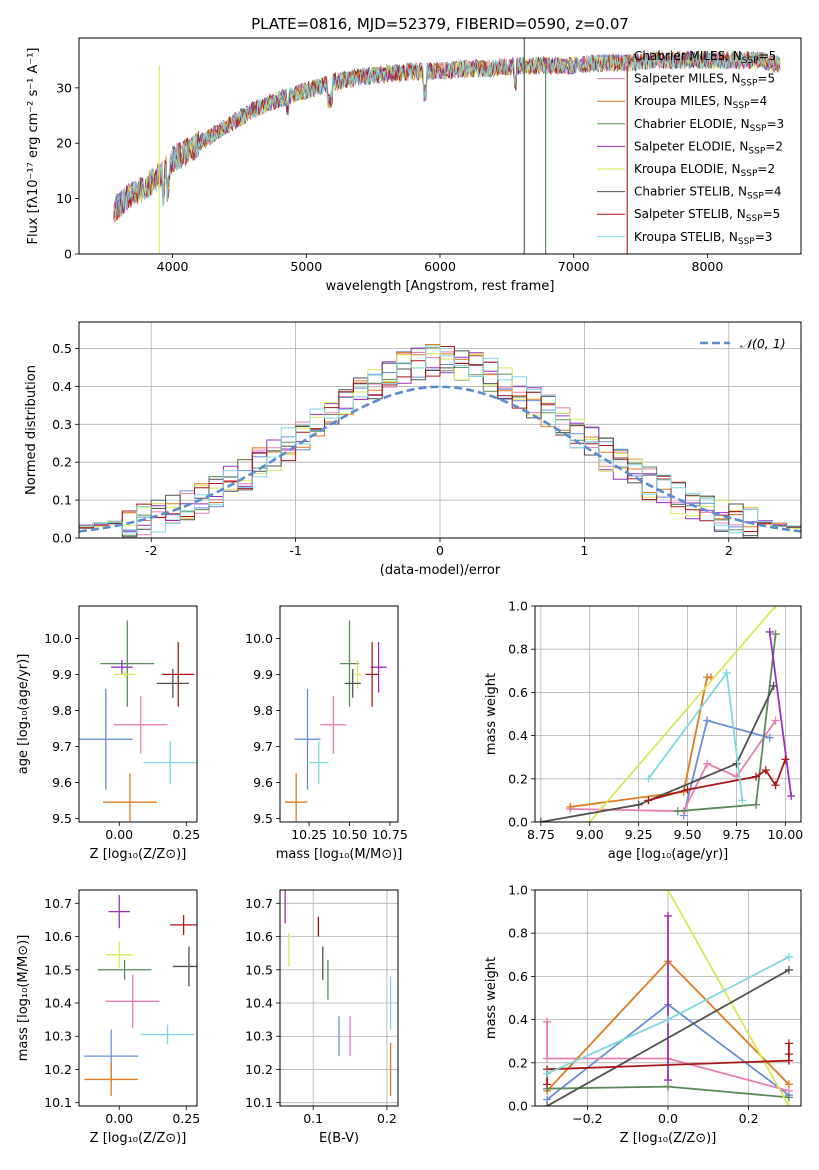 This screenshot has width=819, height=1170. Describe the element at coordinates (62, 424) in the screenshot. I see `y-tick-label: 0.3` at that location.